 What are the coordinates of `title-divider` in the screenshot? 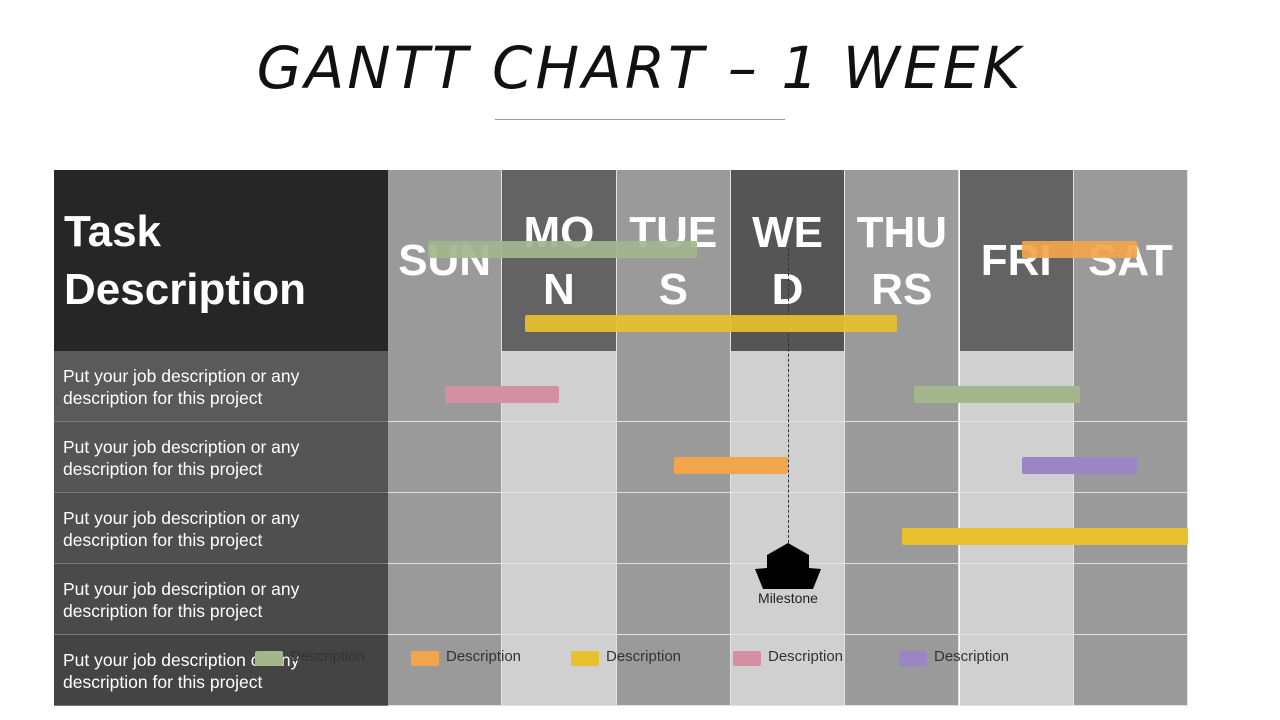 It's located at (640, 119).